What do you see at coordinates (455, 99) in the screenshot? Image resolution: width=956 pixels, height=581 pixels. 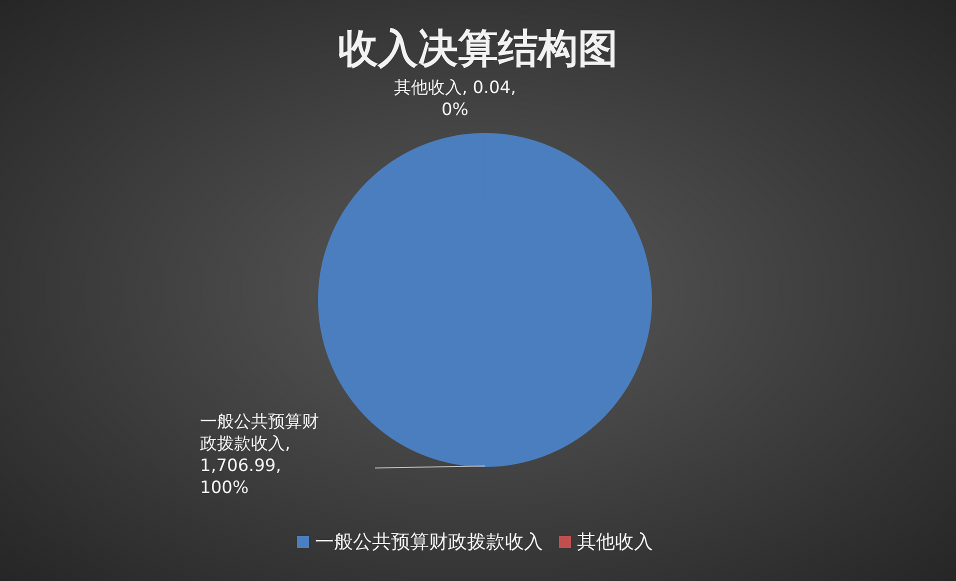 I see `data-label: 其他收入, 0.04, 0%` at bounding box center [455, 99].